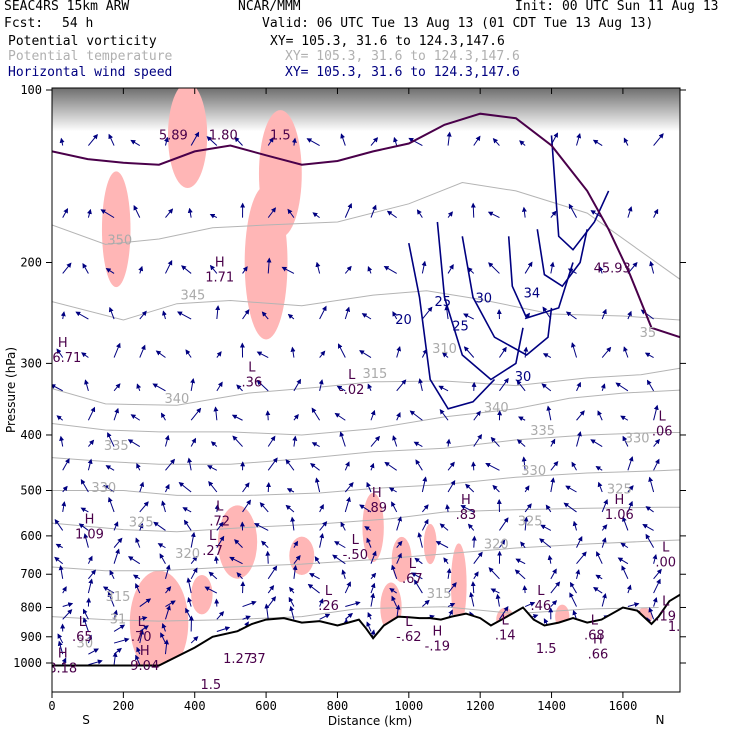 The width and height of the screenshot is (740, 740). What do you see at coordinates (402, 72) in the screenshot?
I see `legend-wind-xy: XY= 105.3, 31.6 to 124.3,147.6` at bounding box center [402, 72].